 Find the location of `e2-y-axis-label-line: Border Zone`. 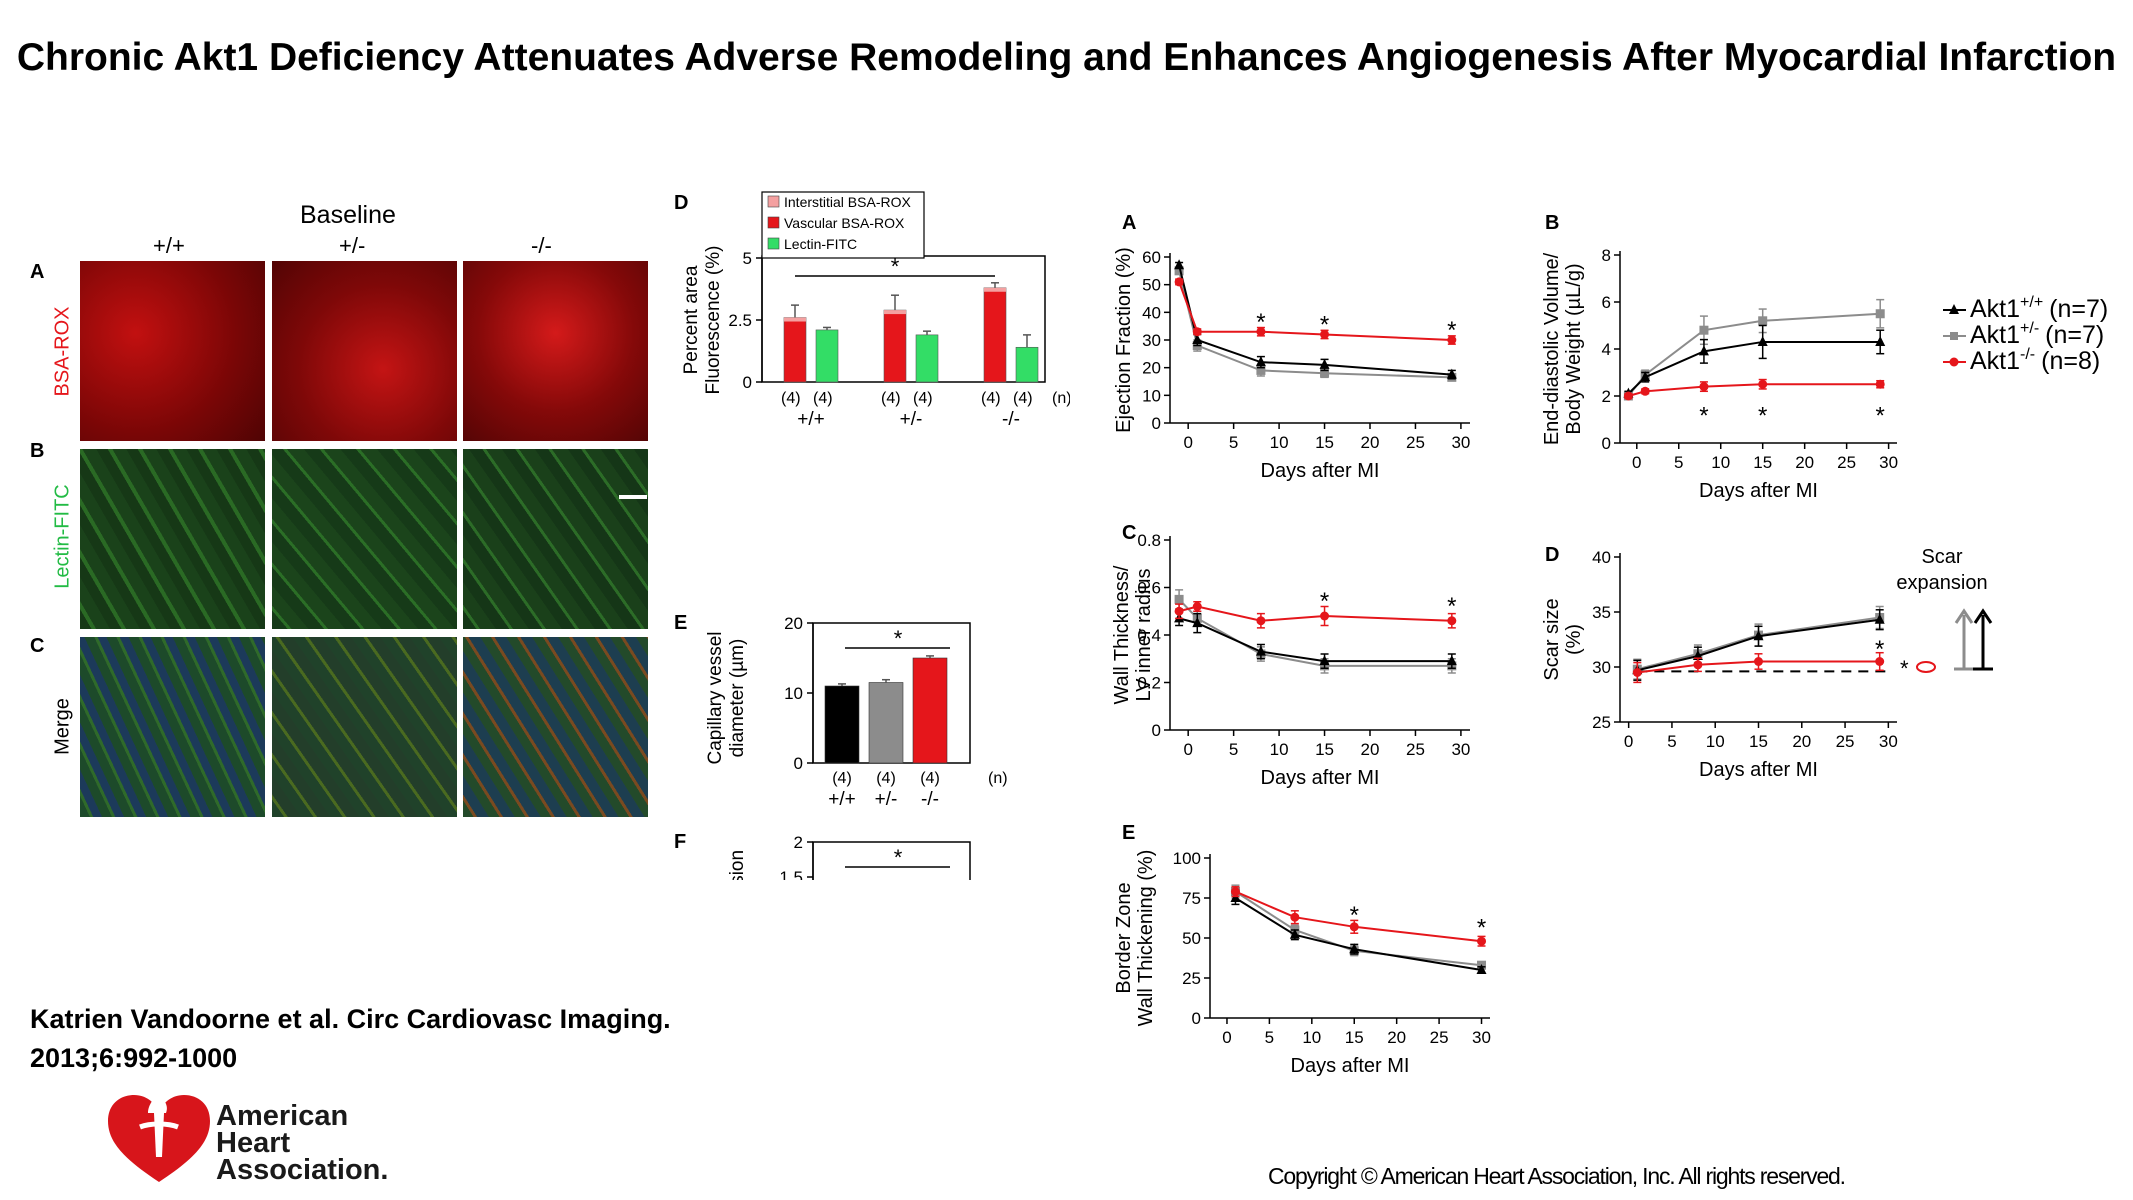

e2-y-axis-label-line: Border Zone is located at coordinates (1124, 937).